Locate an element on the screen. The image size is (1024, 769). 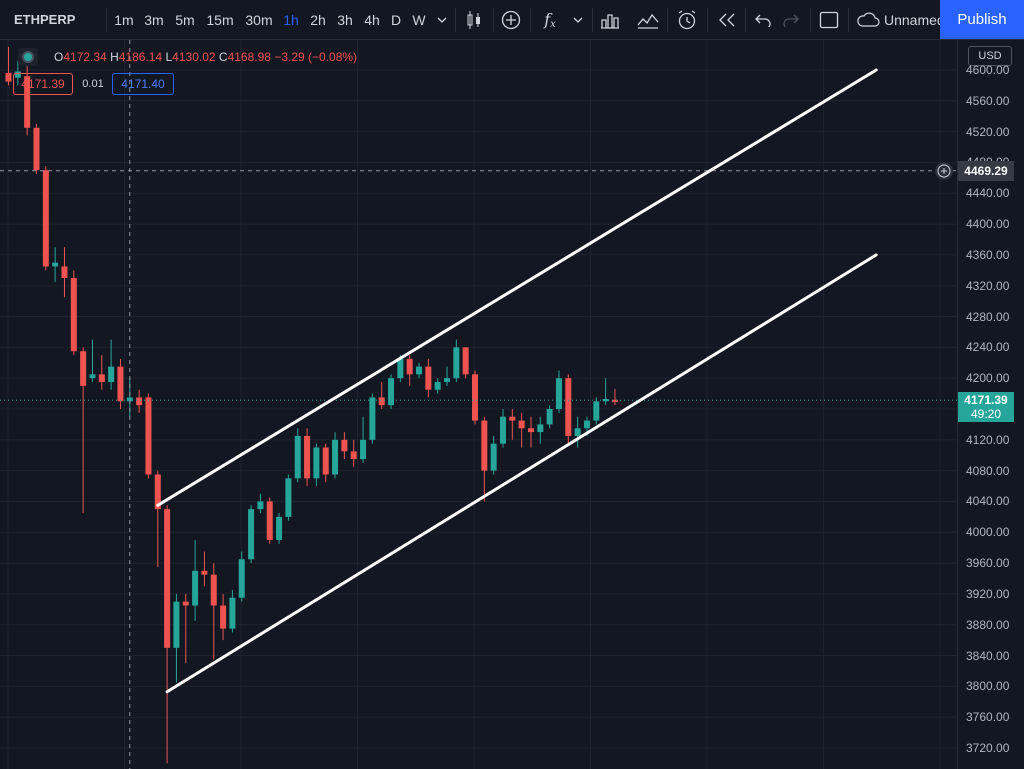
last-price-value: 4171.39 is located at coordinates (986, 400).